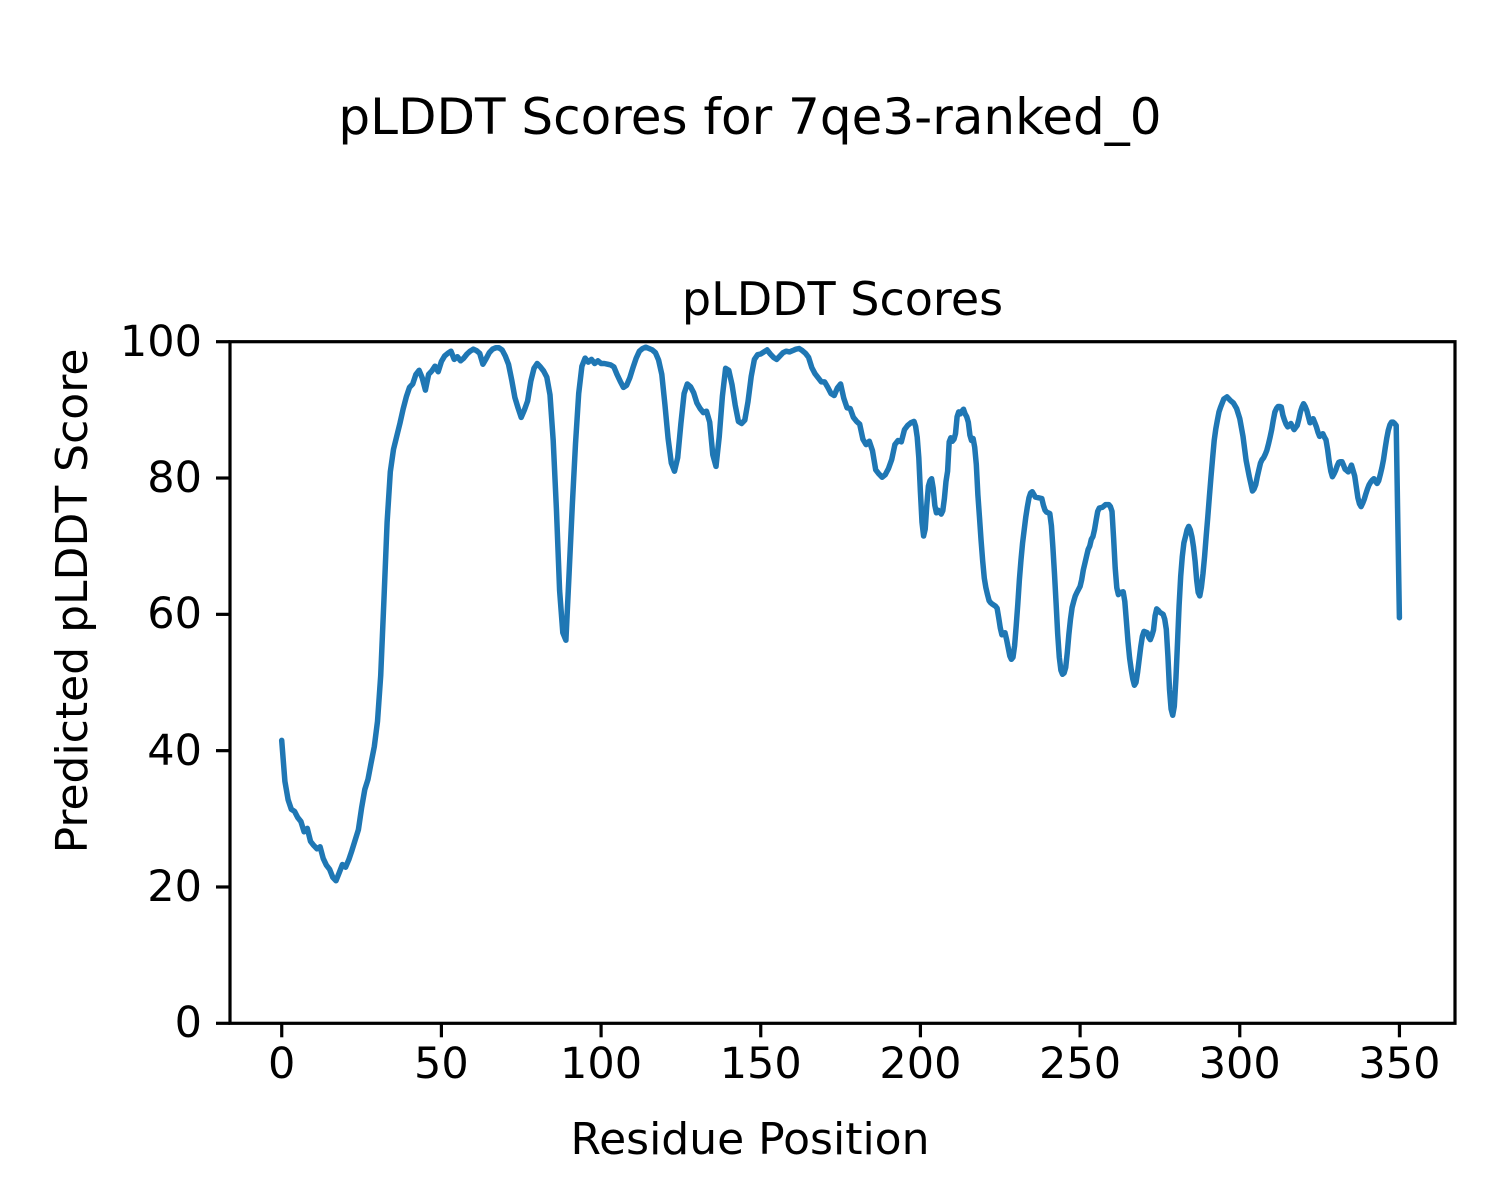 The width and height of the screenshot is (1500, 1200). Describe the element at coordinates (601, 1064) in the screenshot. I see `x-tick-label: 100` at that location.